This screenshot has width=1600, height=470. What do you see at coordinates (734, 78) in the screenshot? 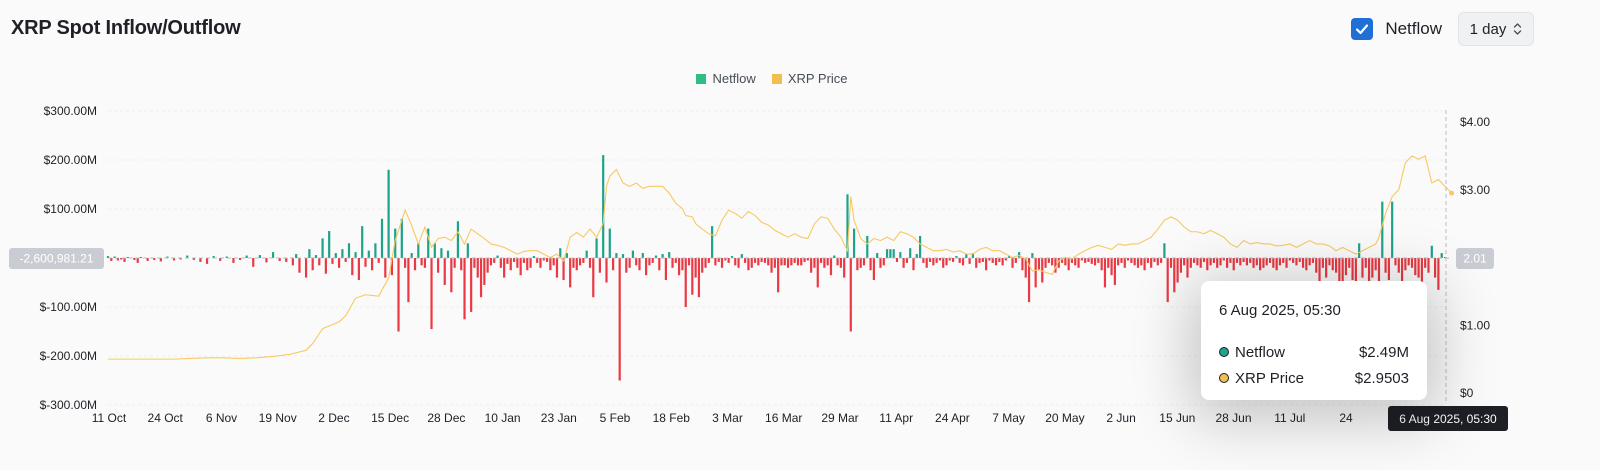
I see `legend-label-netflow: Netflow` at bounding box center [734, 78].